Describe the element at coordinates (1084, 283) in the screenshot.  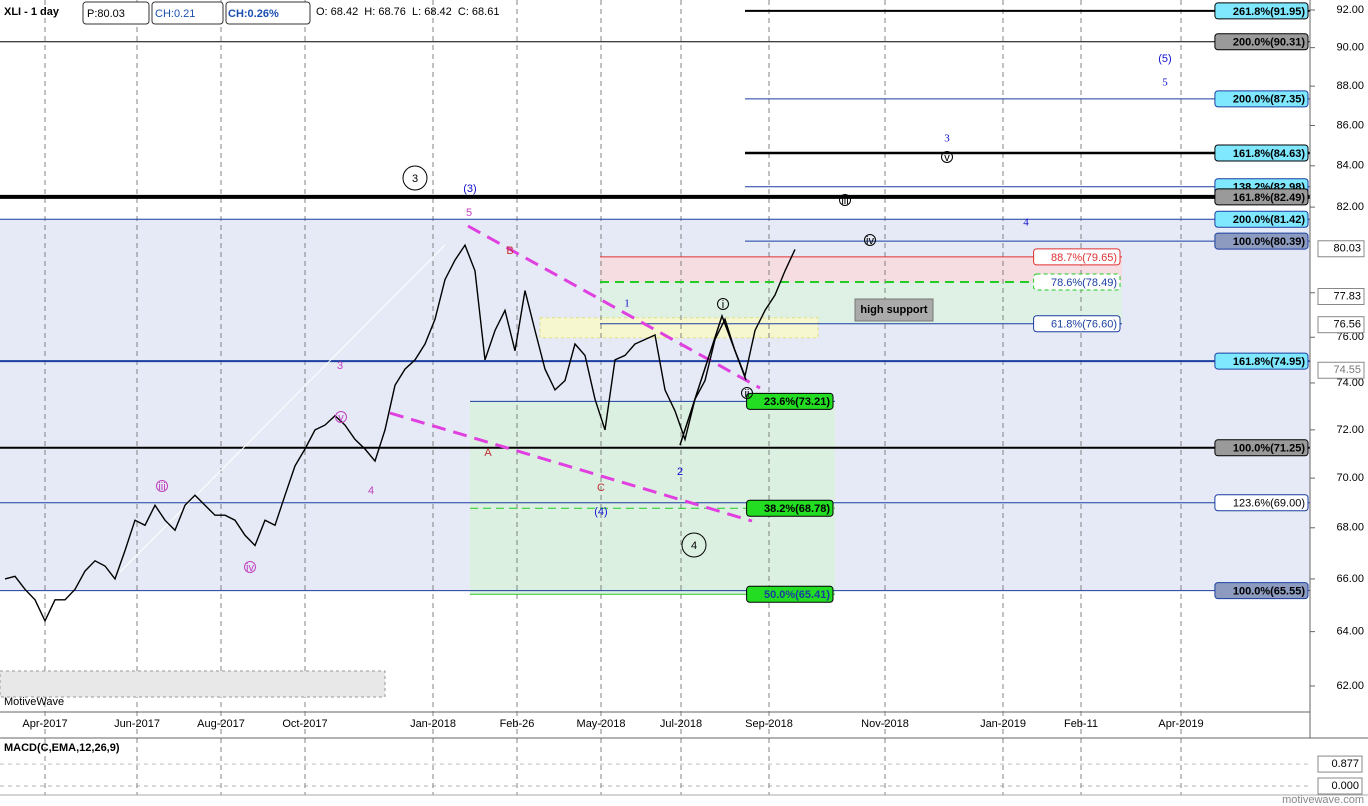
I see `level-label: 78.6%(78.49)` at that location.